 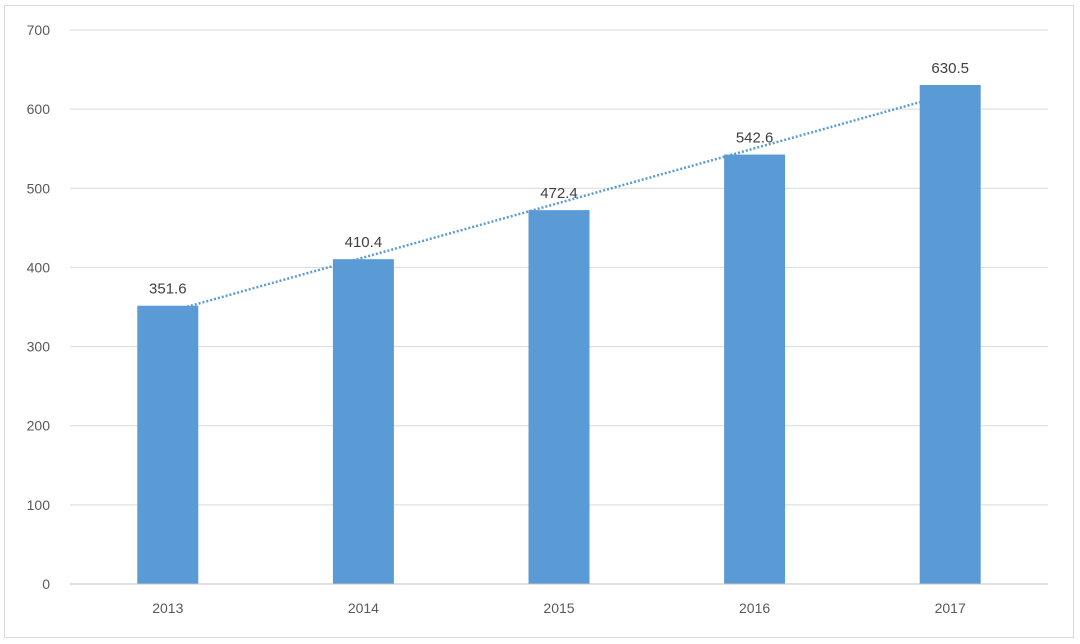 What do you see at coordinates (950, 68) in the screenshot?
I see `data-label: 630.5` at bounding box center [950, 68].